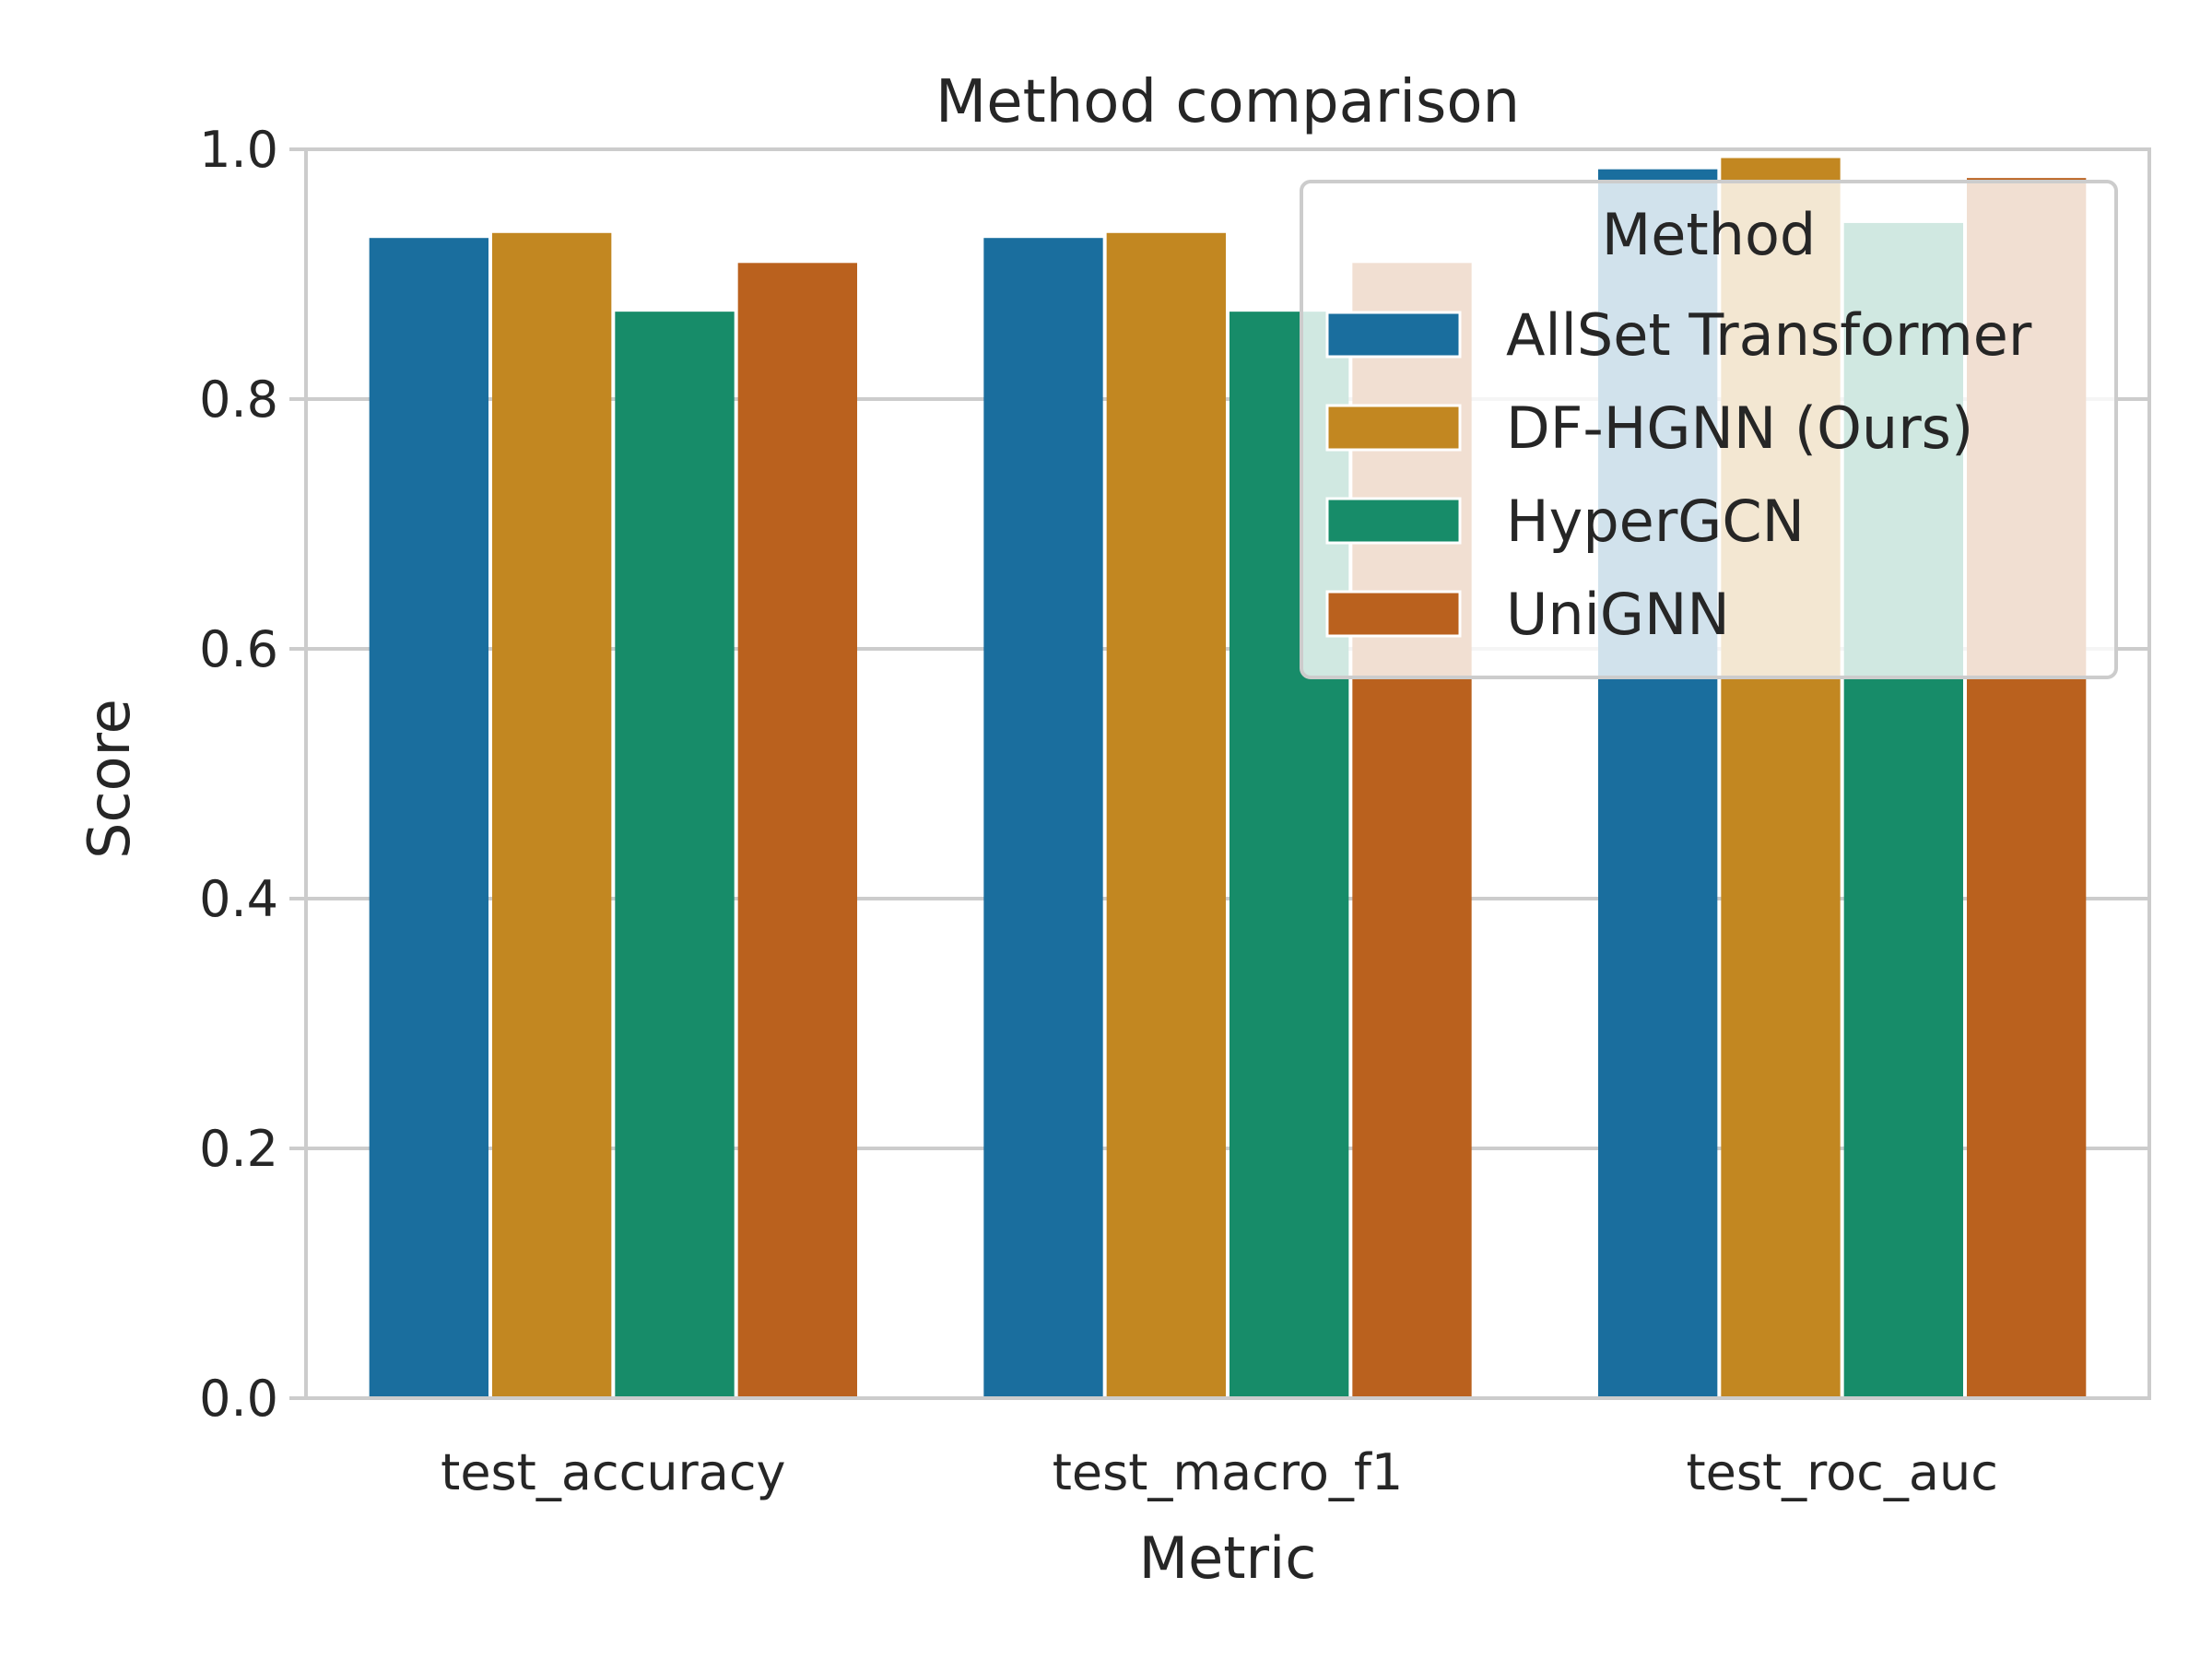 Image resolution: width=2212 pixels, height=1659 pixels. Describe the element at coordinates (613, 1472) in the screenshot. I see `x-tick-label: test_accuracy` at that location.